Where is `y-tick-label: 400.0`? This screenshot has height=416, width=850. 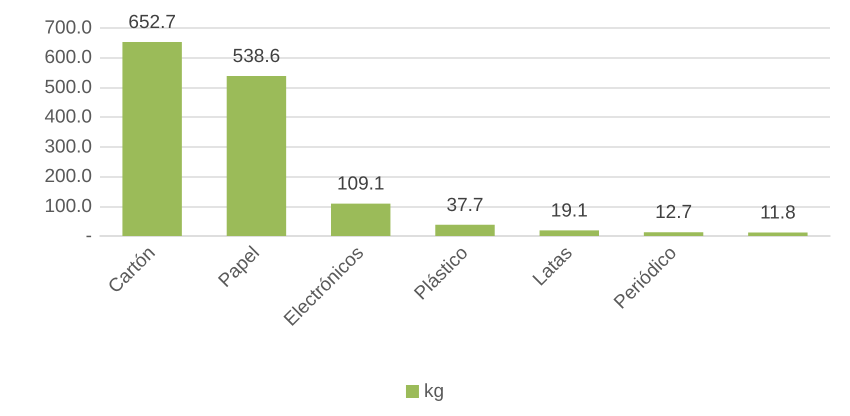 y-tick-label: 400.0 is located at coordinates (68, 117).